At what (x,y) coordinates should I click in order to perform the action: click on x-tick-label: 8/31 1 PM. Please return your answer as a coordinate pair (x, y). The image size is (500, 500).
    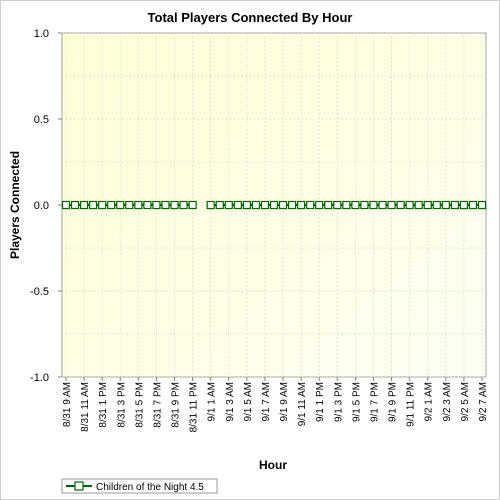
    Looking at the image, I should click on (103, 405).